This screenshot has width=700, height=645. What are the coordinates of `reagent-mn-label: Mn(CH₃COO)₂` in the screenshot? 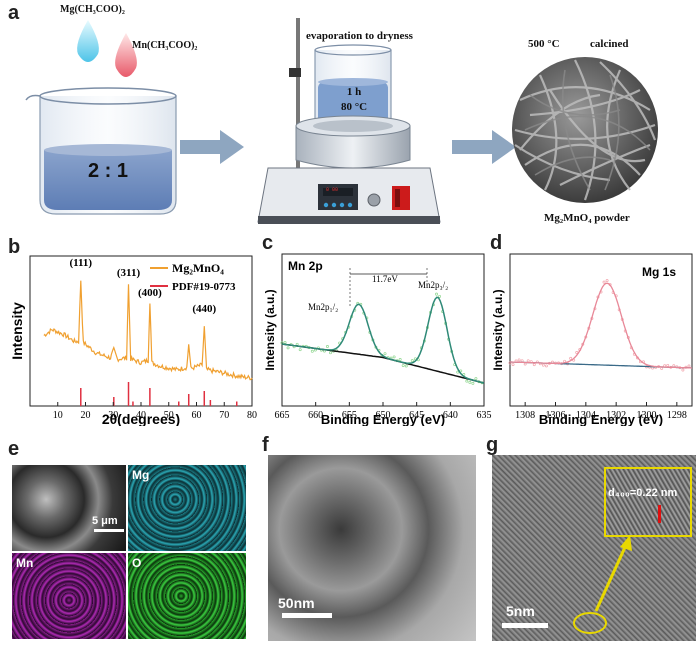 It's located at (165, 45).